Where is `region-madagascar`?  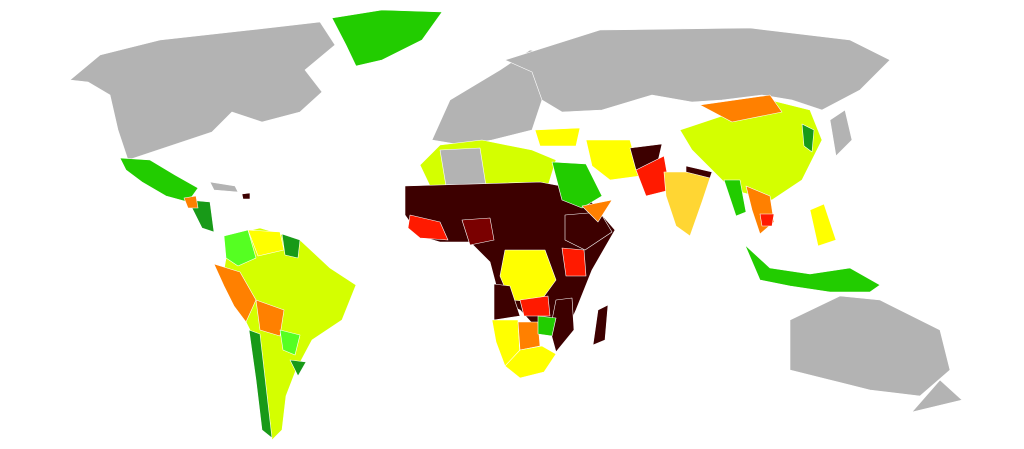 region-madagascar is located at coordinates (600, 325).